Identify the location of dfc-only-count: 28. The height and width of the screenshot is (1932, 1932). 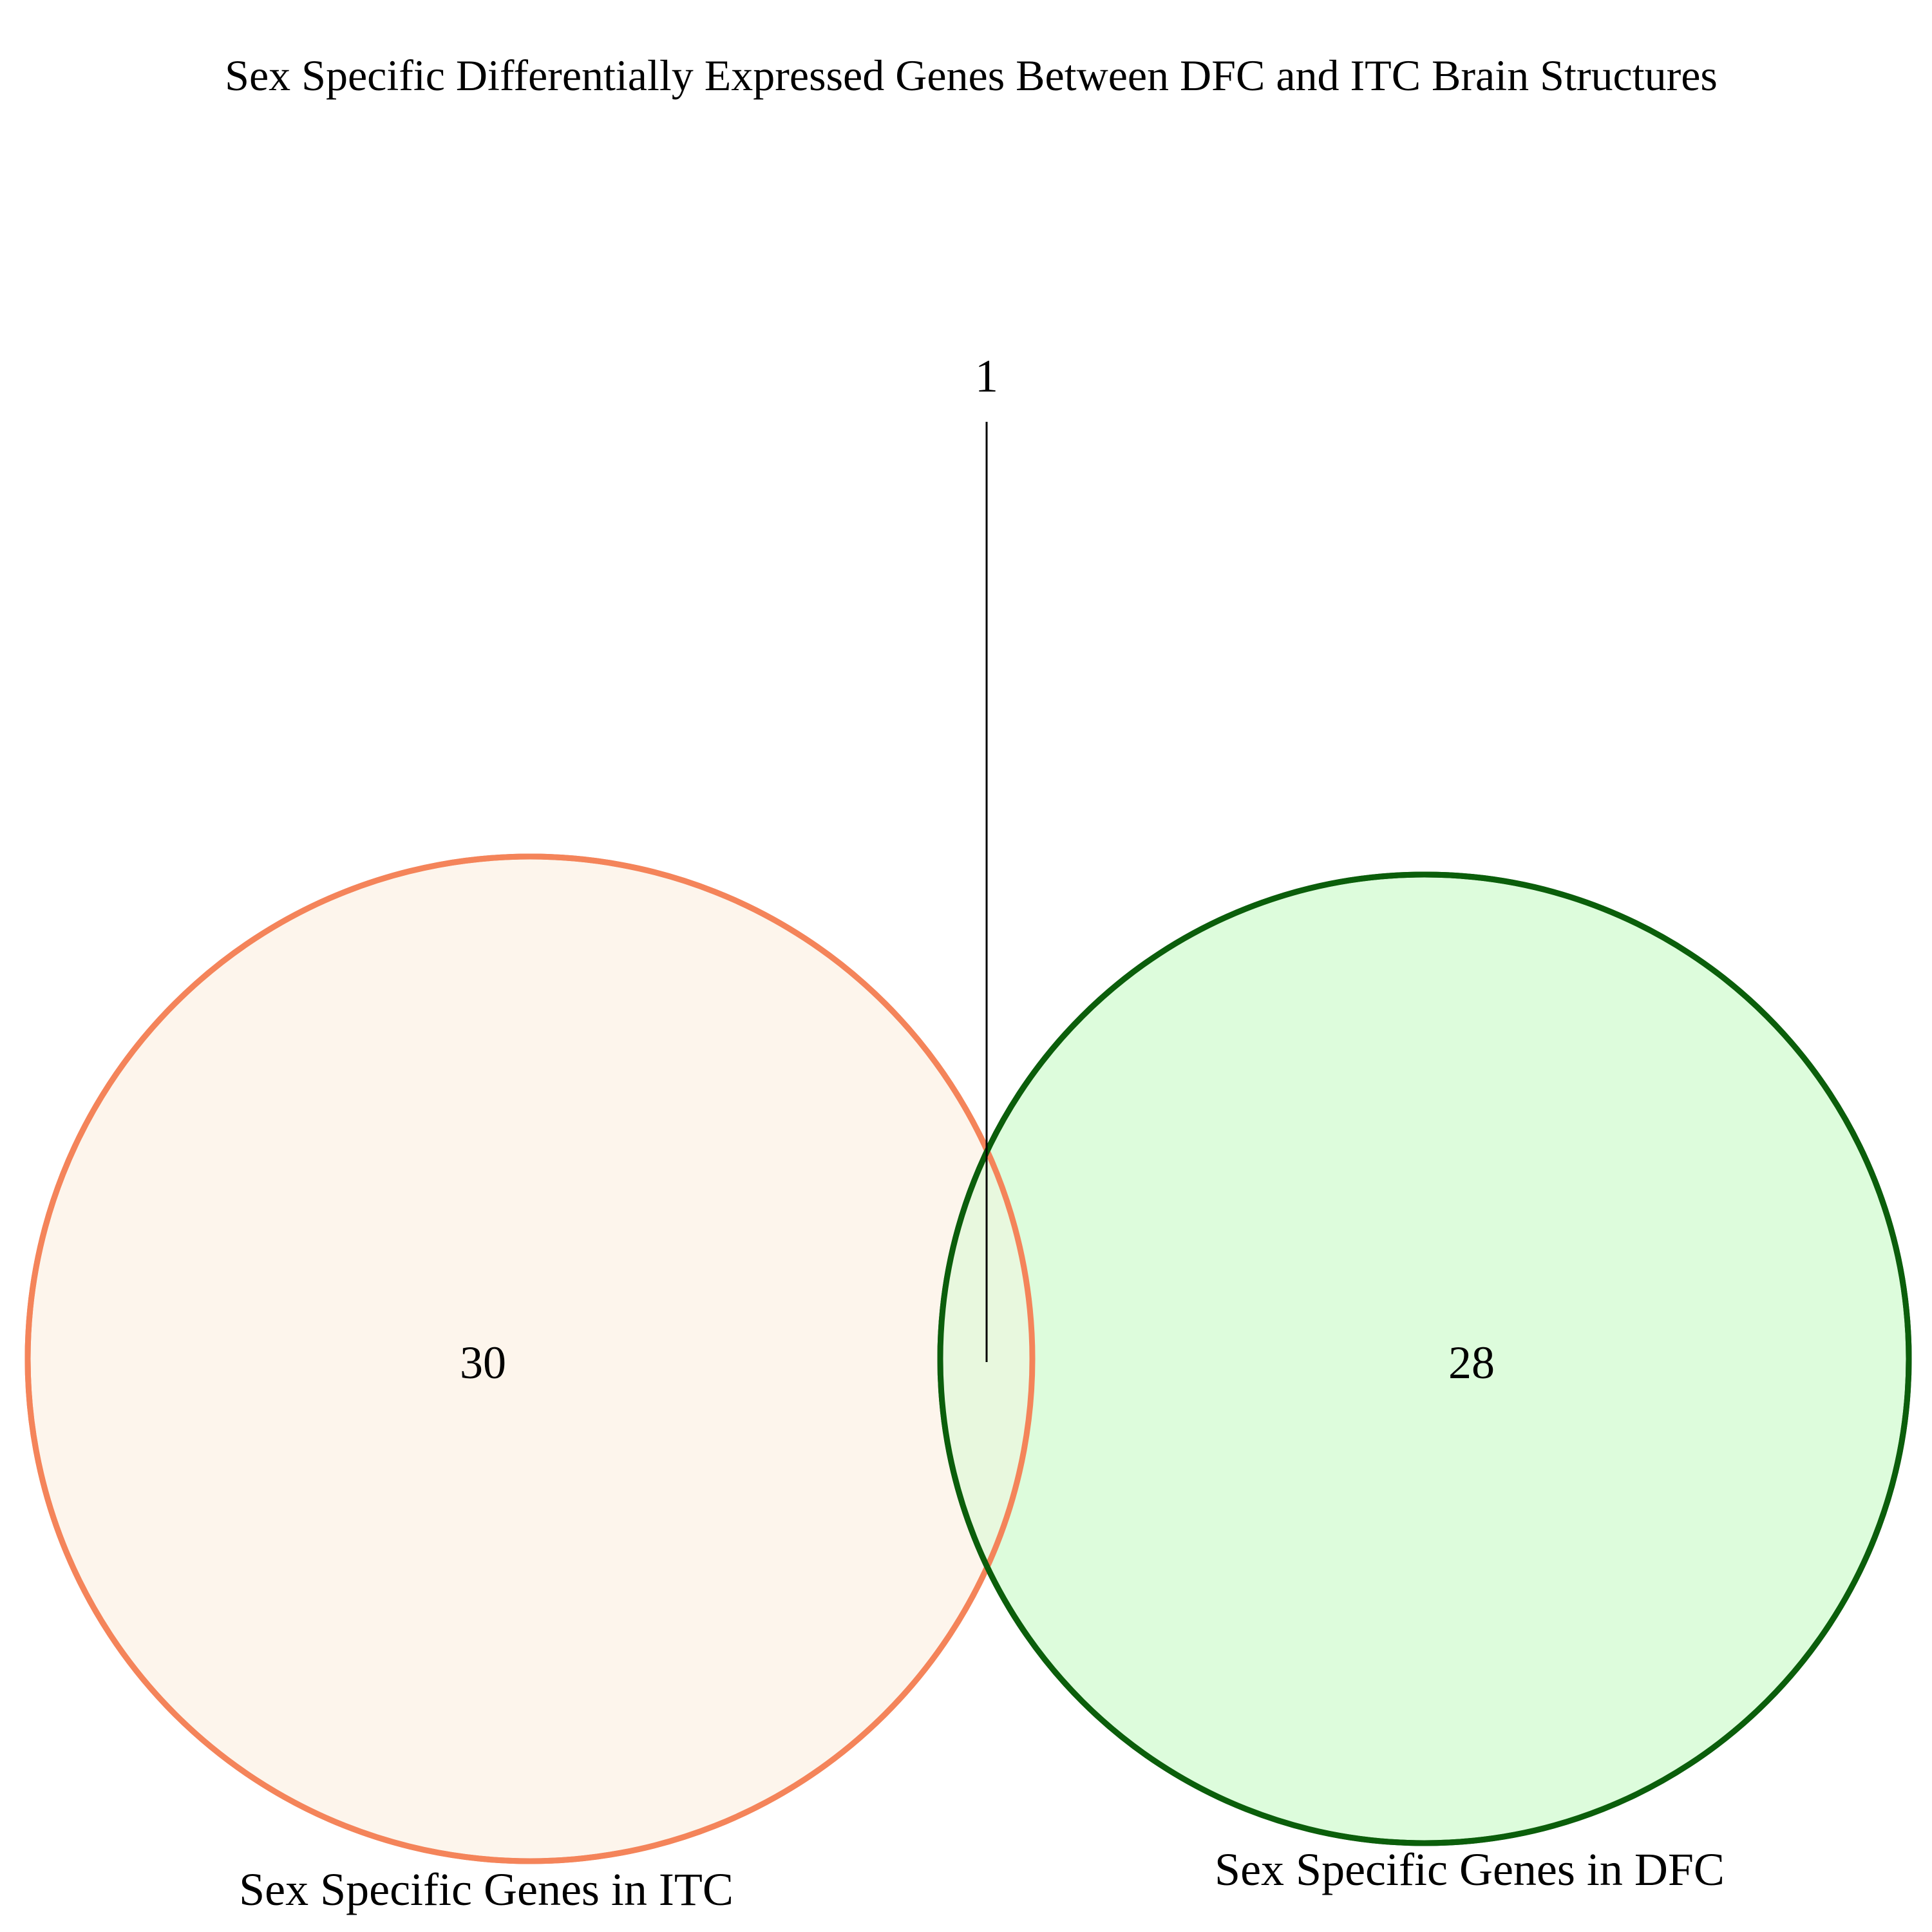
(1471, 1362).